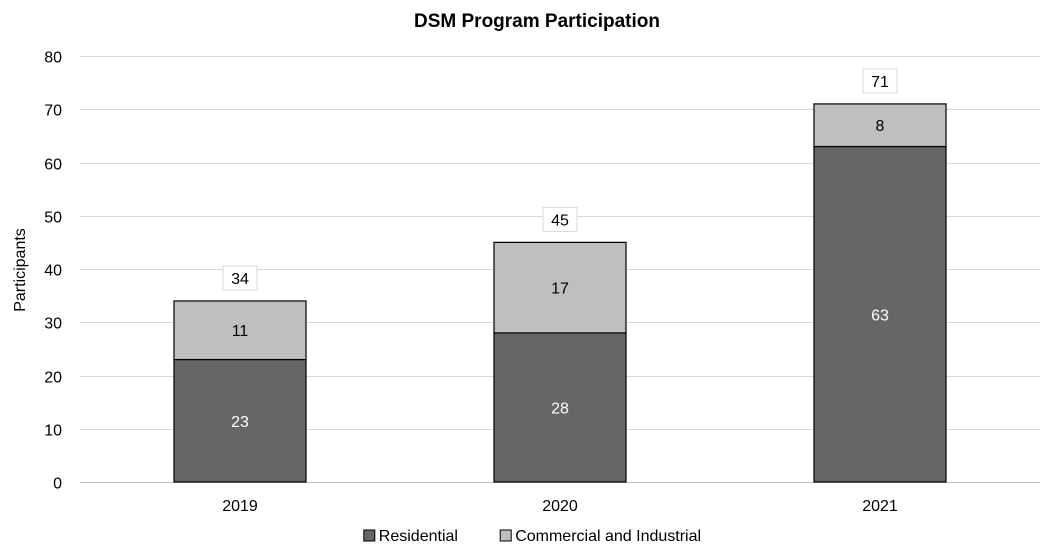 The width and height of the screenshot is (1059, 552). I want to click on data-label: 8, so click(880, 126).